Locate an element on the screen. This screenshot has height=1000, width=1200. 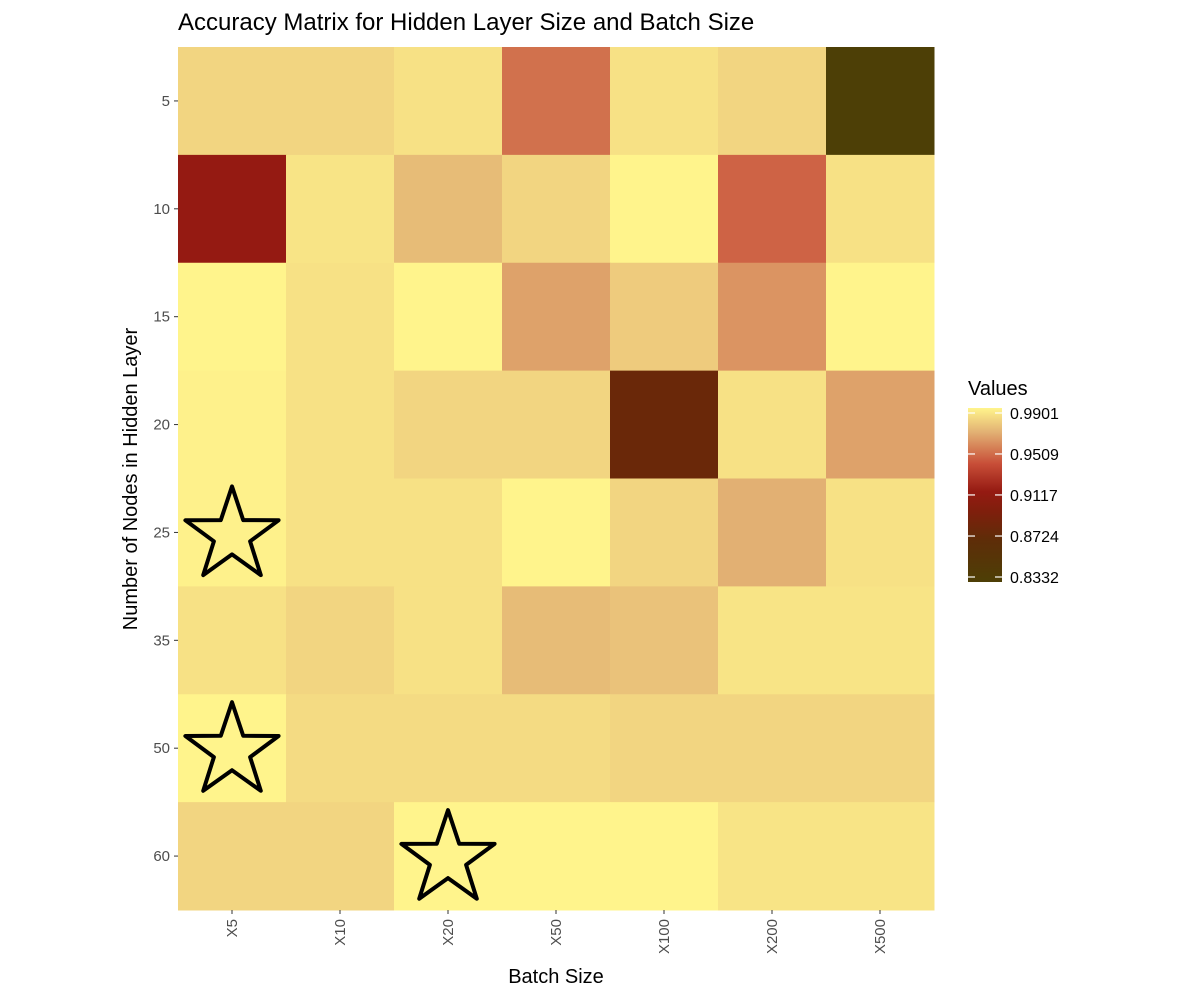
y-tick-label: 15 is located at coordinates (161, 317).